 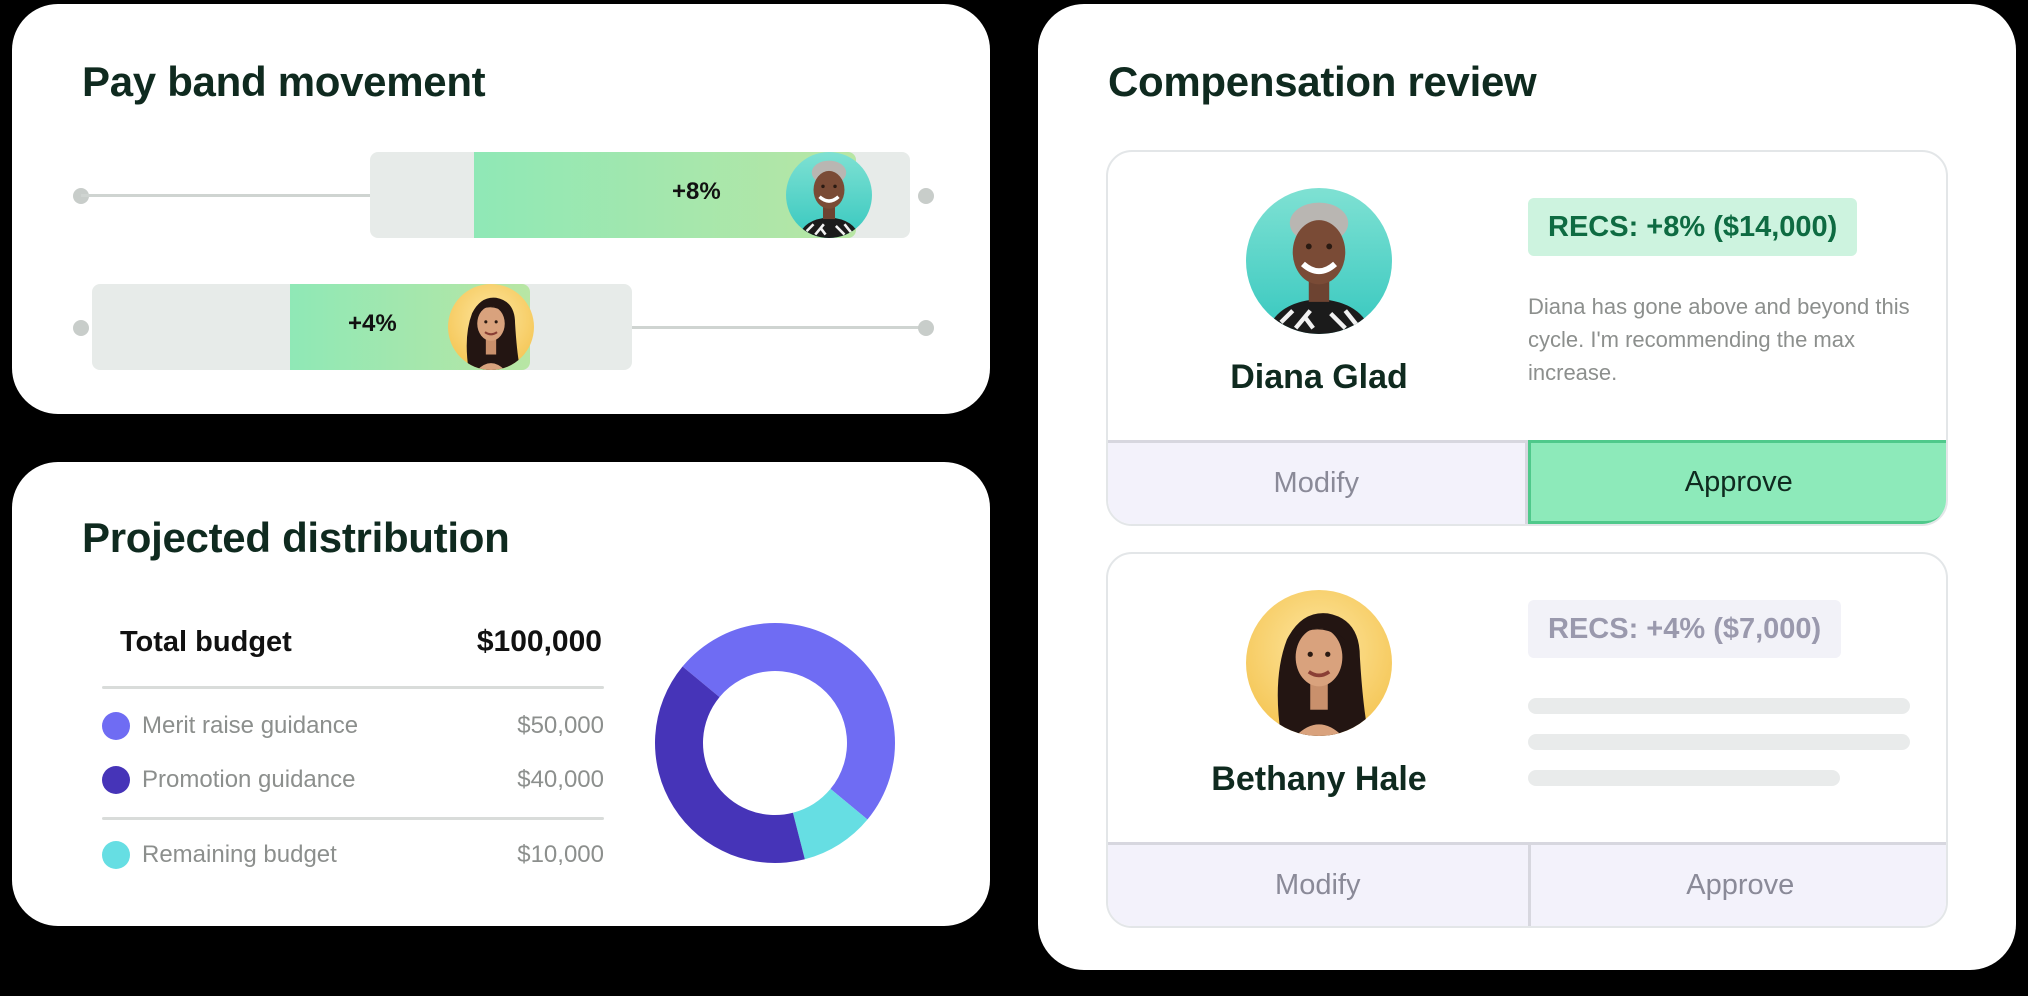 What do you see at coordinates (640, 195) in the screenshot?
I see `pay-band-range: +8%` at bounding box center [640, 195].